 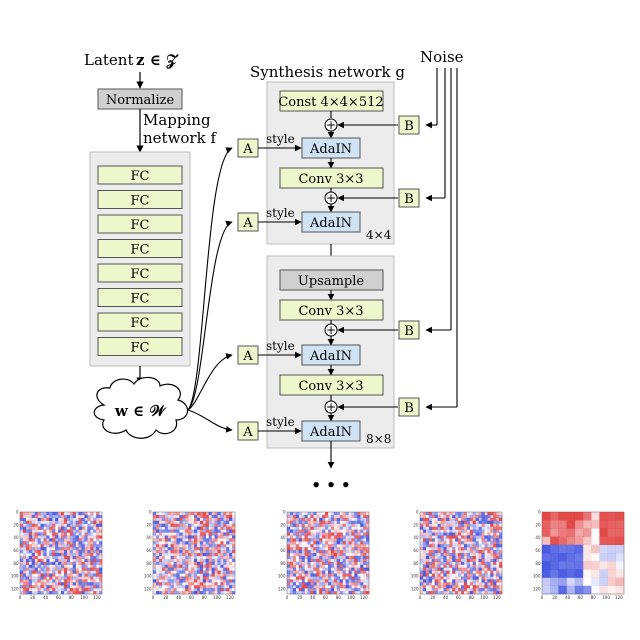 What do you see at coordinates (581, 597) in the screenshot?
I see `heatmap-x-tick: 60` at bounding box center [581, 597].